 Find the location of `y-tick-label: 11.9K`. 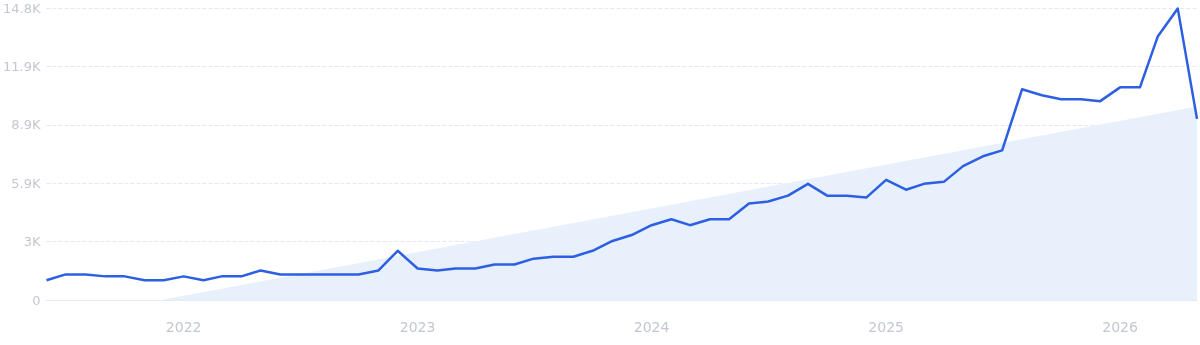

y-tick-label: 11.9K is located at coordinates (21, 66).